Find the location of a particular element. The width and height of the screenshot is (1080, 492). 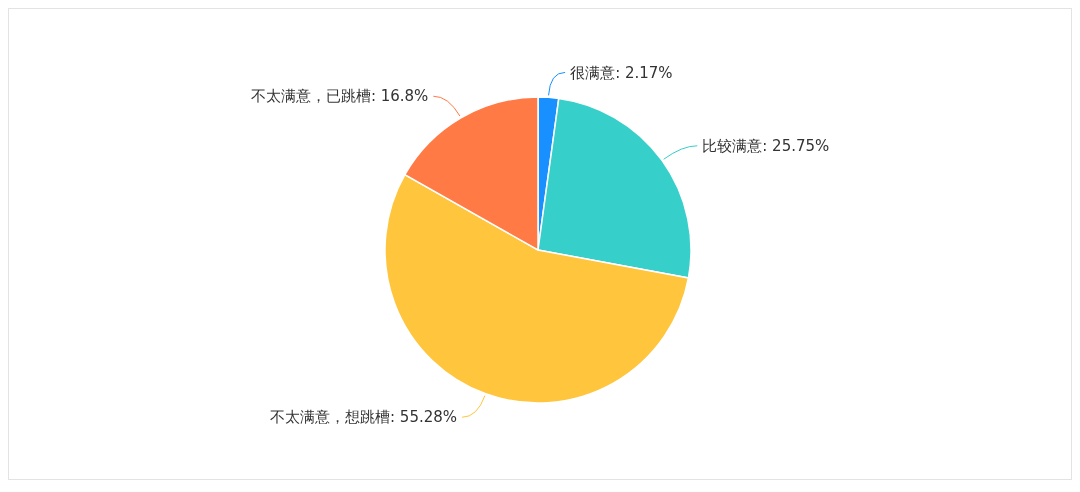

slice-label: 不太满意，已跳槽: 16.8% is located at coordinates (339, 96).